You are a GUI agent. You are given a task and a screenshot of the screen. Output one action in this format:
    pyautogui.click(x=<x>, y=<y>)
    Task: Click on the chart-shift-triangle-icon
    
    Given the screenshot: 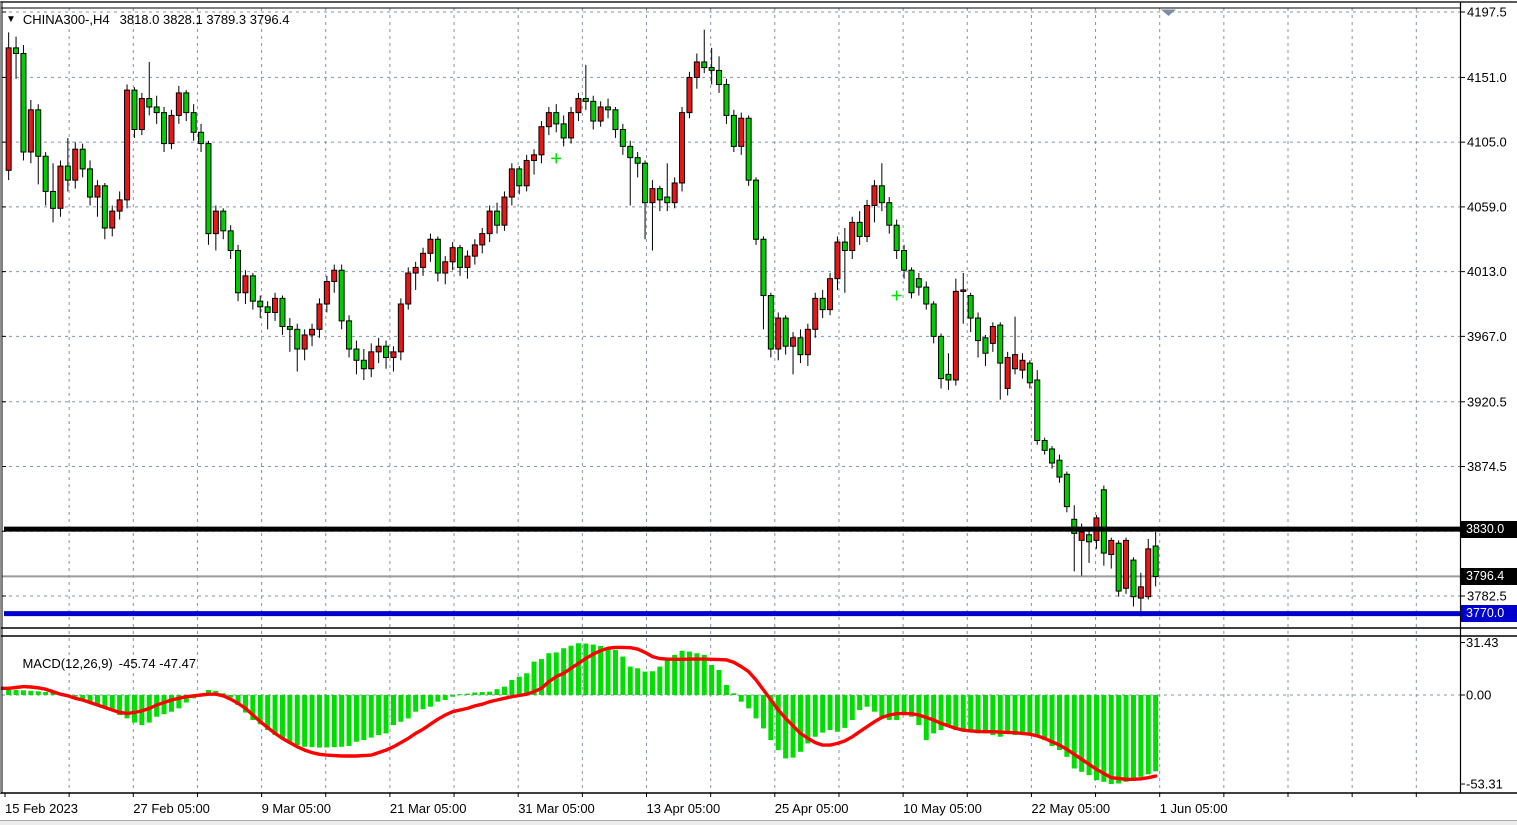 What is the action you would take?
    pyautogui.click(x=1168, y=13)
    